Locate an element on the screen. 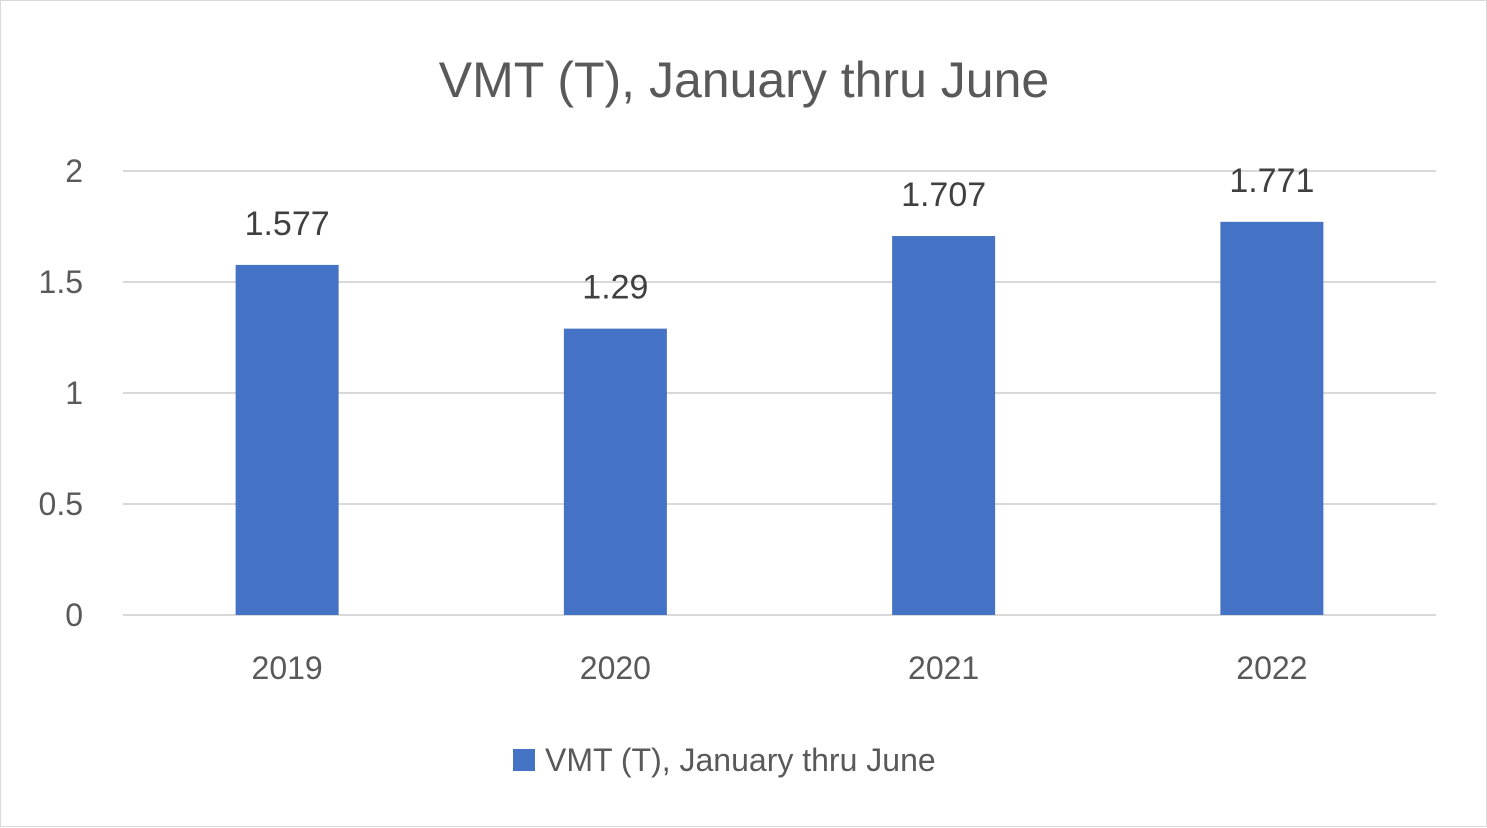 The height and width of the screenshot is (828, 1487). bar-2019 is located at coordinates (287, 439).